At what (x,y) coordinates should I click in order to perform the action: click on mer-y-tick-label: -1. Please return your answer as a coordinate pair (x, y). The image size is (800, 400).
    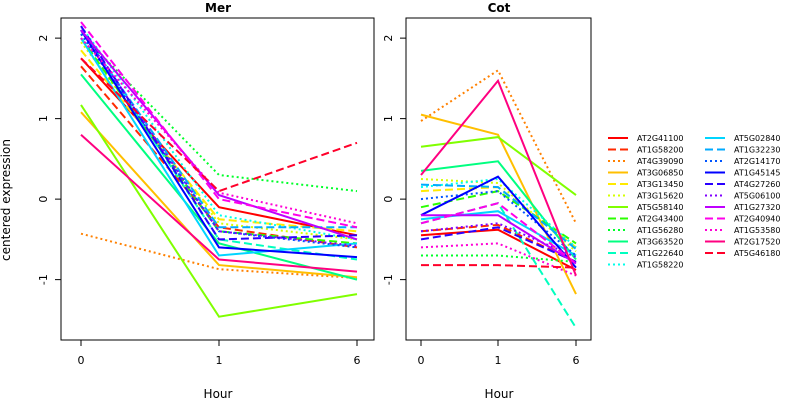
    Looking at the image, I should click on (43, 279).